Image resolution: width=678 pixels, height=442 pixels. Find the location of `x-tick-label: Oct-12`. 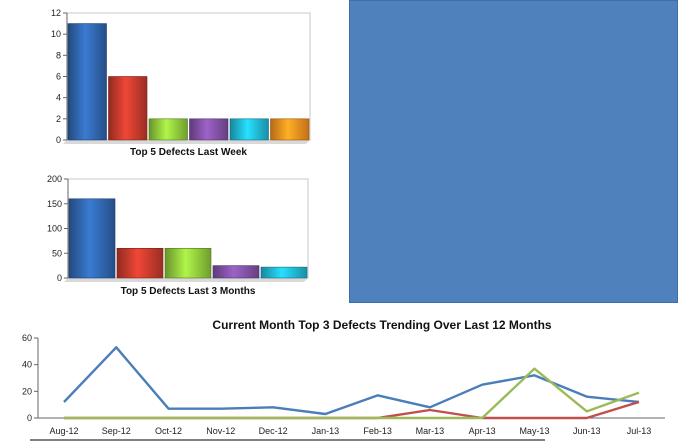

x-tick-label: Oct-12 is located at coordinates (168, 431).